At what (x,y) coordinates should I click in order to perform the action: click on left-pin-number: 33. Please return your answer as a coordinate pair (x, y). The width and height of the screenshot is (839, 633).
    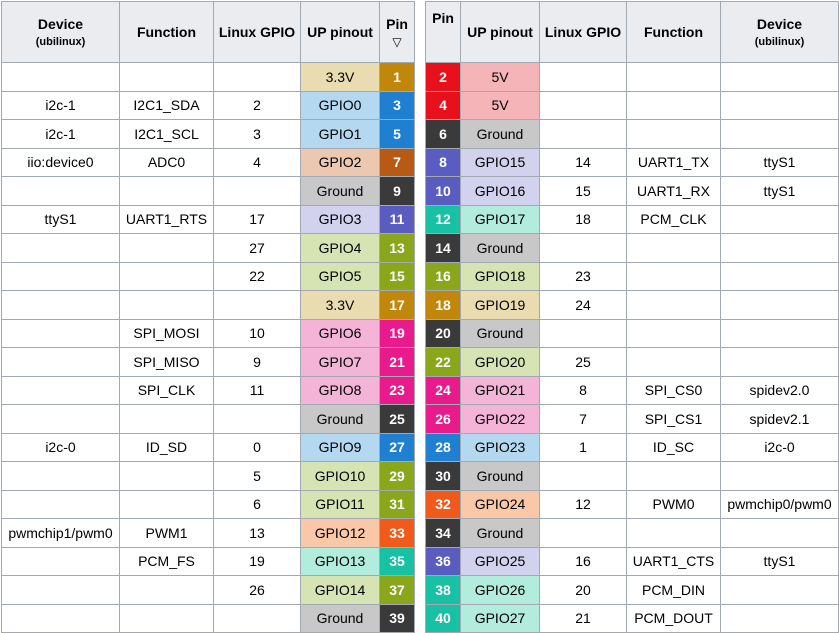
    Looking at the image, I should click on (397, 533).